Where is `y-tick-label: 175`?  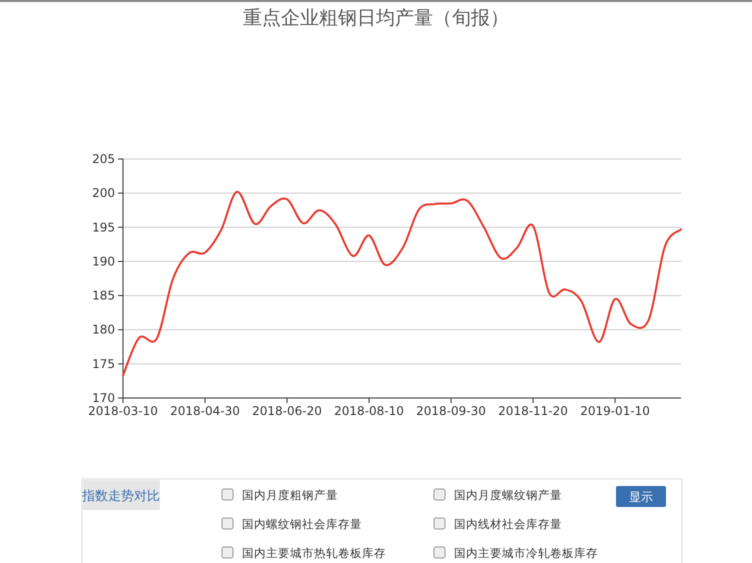 y-tick-label: 175 is located at coordinates (103, 363).